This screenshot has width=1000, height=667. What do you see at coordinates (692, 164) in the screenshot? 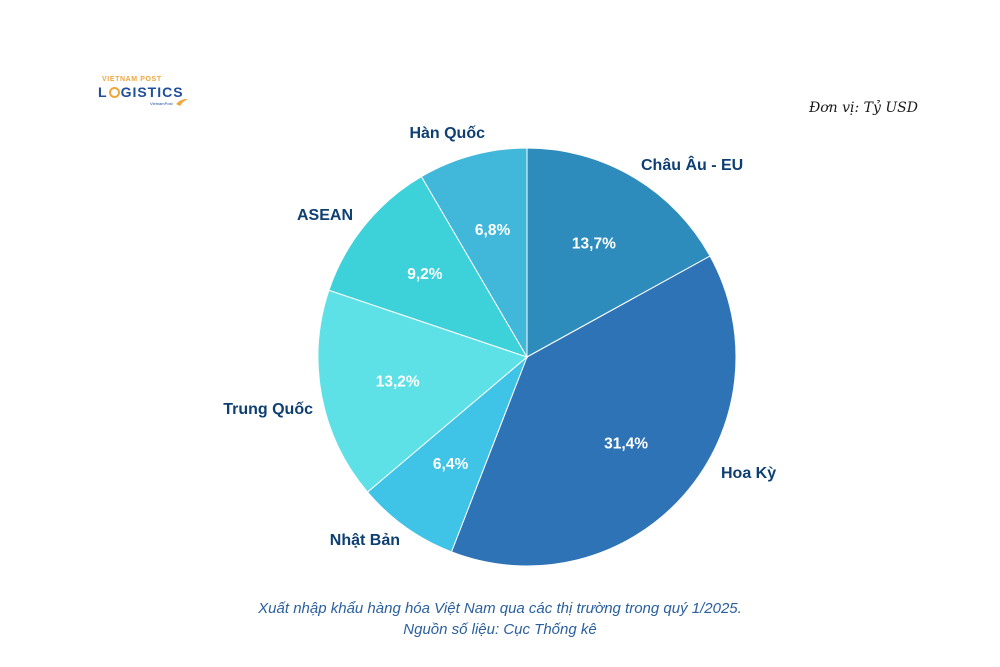
I see `category-label-1: Châu Âu - EU` at bounding box center [692, 164].